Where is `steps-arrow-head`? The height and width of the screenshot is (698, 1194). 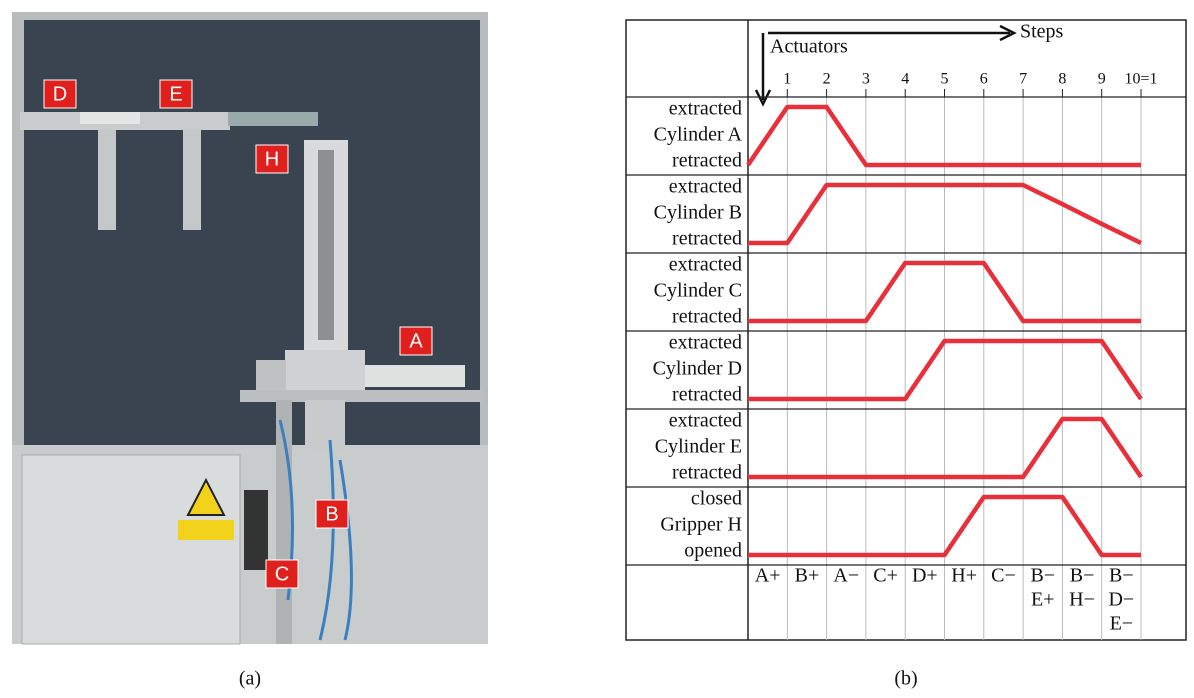 steps-arrow-head is located at coordinates (1008, 33).